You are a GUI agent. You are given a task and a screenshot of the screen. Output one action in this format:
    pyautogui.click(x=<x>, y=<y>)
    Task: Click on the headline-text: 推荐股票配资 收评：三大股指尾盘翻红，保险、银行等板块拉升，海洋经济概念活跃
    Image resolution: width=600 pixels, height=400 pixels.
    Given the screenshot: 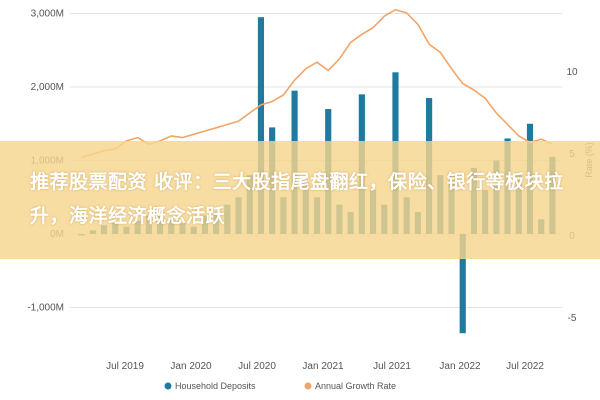 What is the action you would take?
    pyautogui.click(x=297, y=199)
    